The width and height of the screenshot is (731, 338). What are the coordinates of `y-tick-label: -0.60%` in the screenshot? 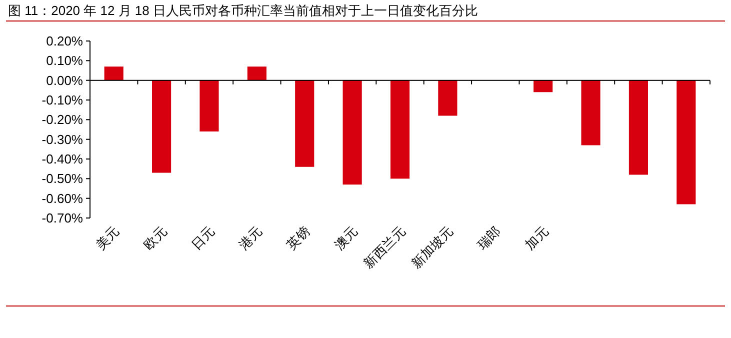 It's located at (63, 198).